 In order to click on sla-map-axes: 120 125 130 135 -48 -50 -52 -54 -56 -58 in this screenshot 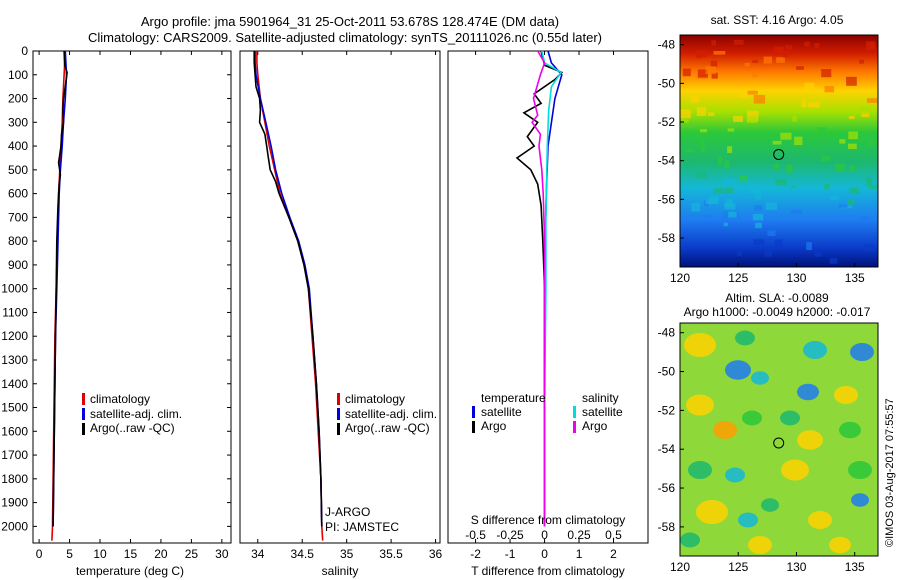, I will do `click(761, 450)`.